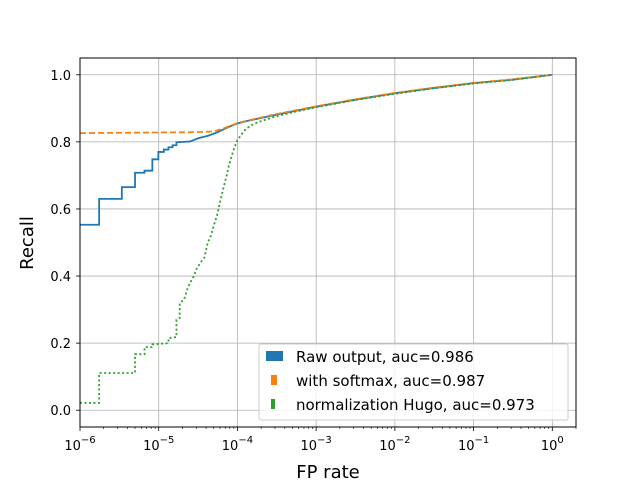 Image resolution: width=640 pixels, height=480 pixels. I want to click on x-tick-label: 10⁻¹, so click(473, 444).